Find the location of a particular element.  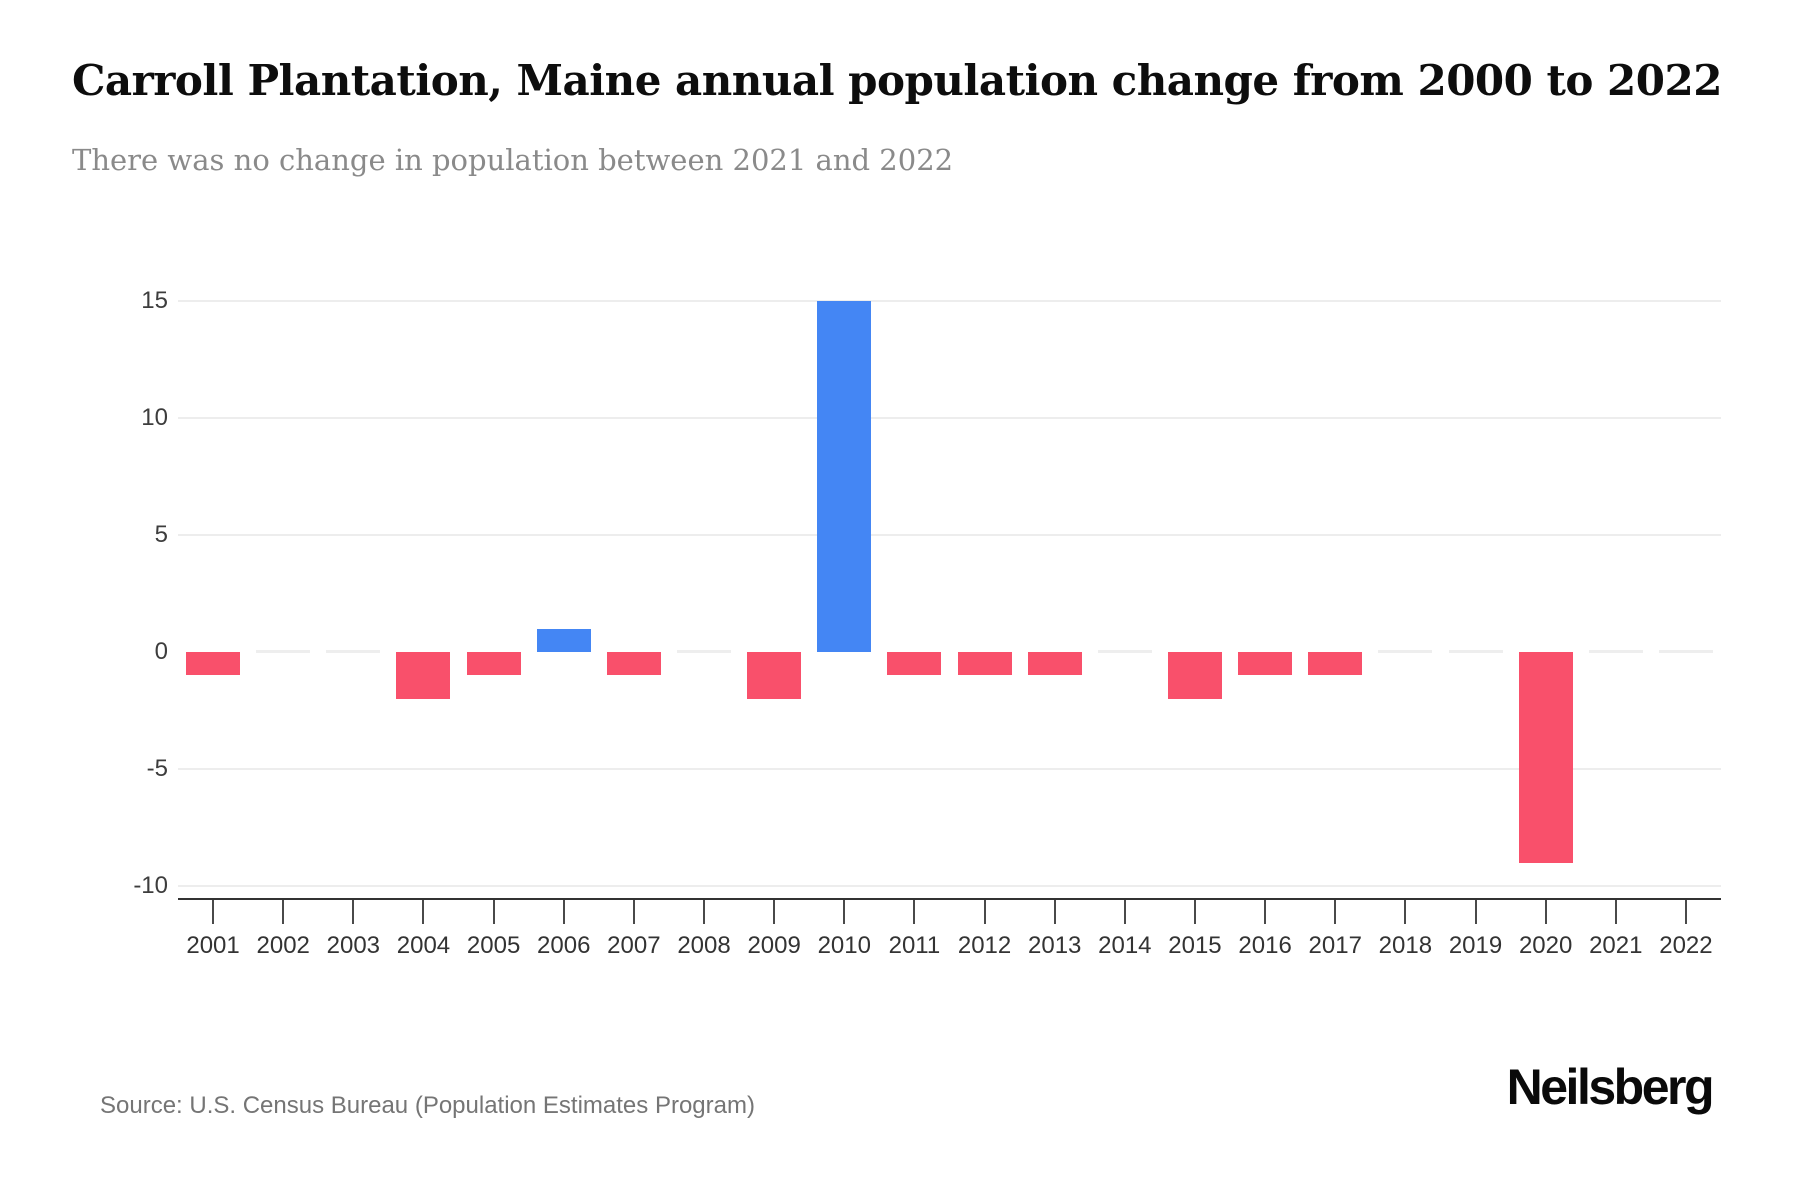

zero-marker-2021 is located at coordinates (1615, 651).